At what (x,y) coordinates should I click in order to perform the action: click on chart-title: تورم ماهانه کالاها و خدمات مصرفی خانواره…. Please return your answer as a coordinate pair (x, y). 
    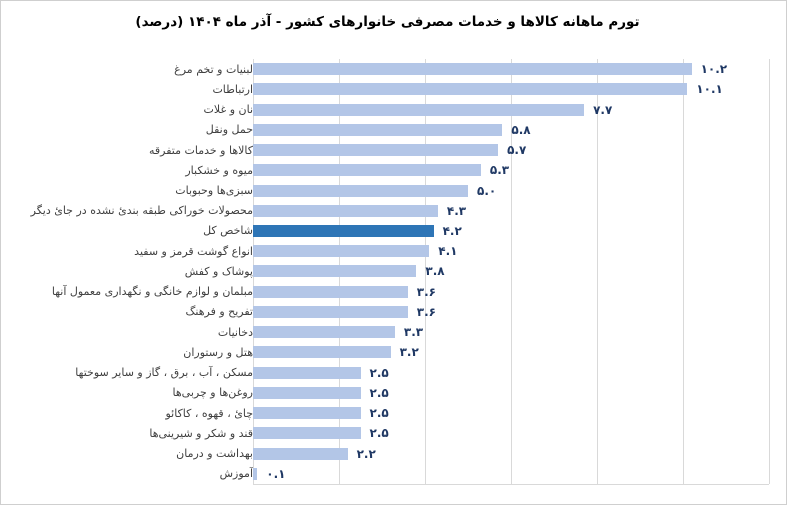
    Looking at the image, I should click on (387, 22).